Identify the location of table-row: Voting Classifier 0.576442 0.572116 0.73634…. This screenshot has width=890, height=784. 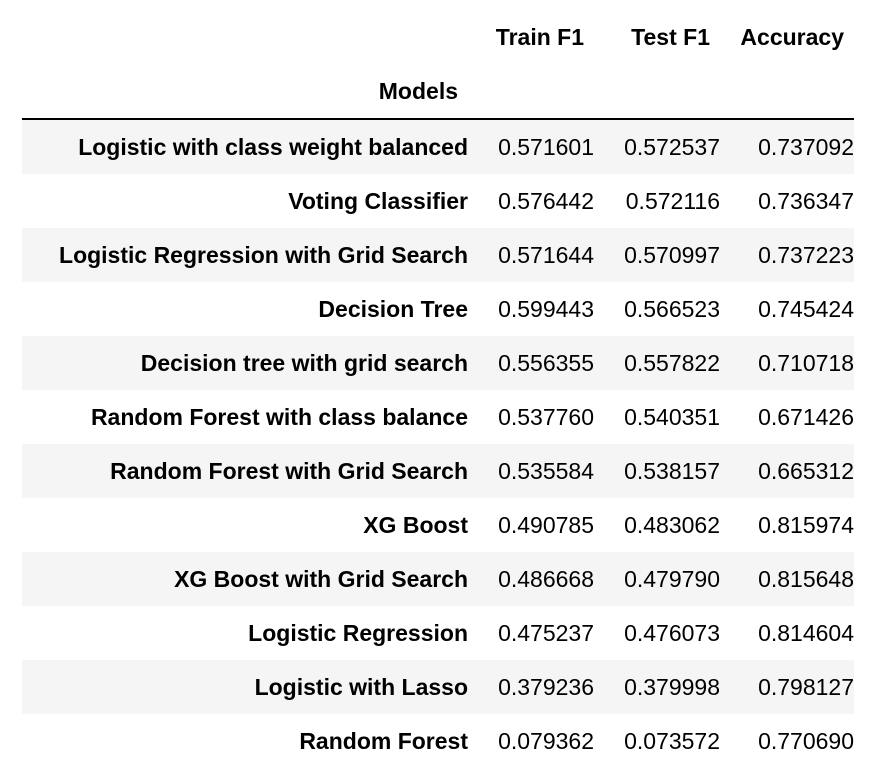
(438, 201).